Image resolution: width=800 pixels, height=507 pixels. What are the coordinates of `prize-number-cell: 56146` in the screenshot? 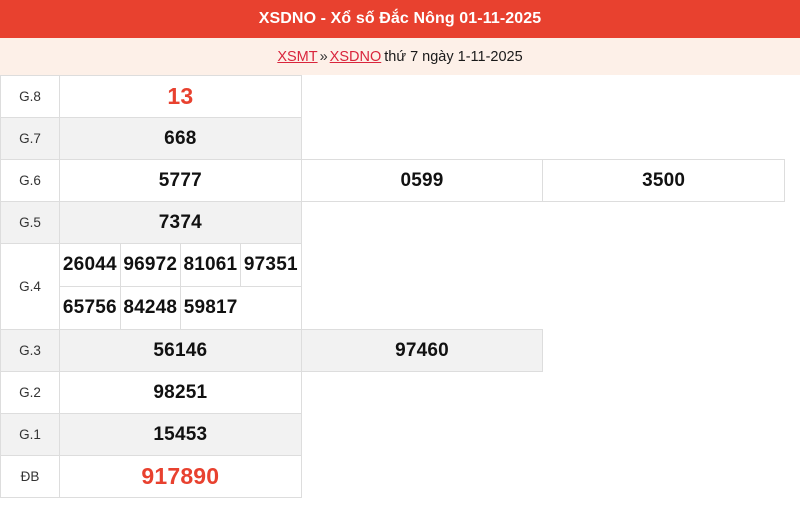 It's located at (180, 350).